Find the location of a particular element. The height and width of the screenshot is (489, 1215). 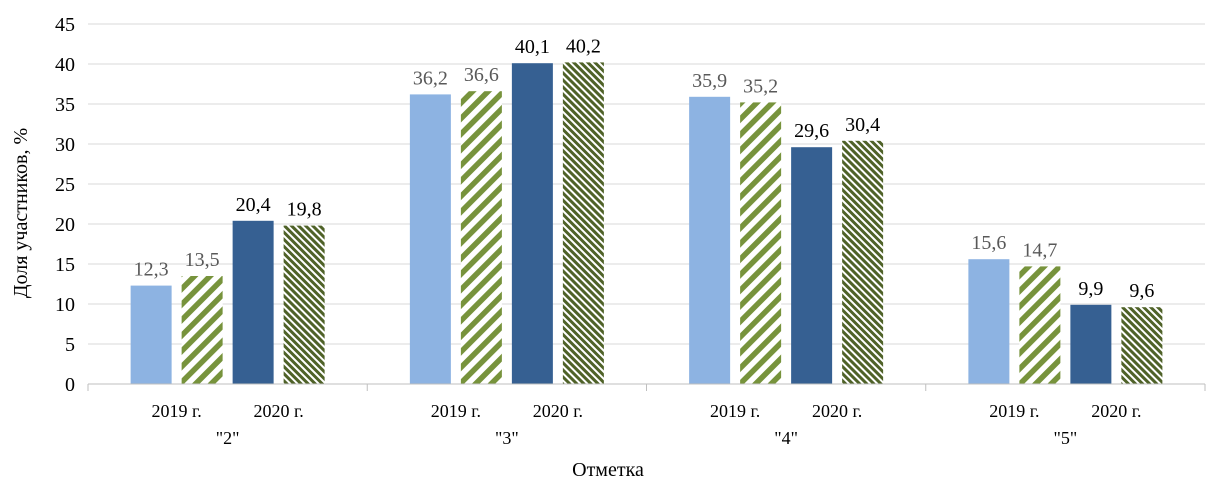

data-label: 36,2 is located at coordinates (430, 78).